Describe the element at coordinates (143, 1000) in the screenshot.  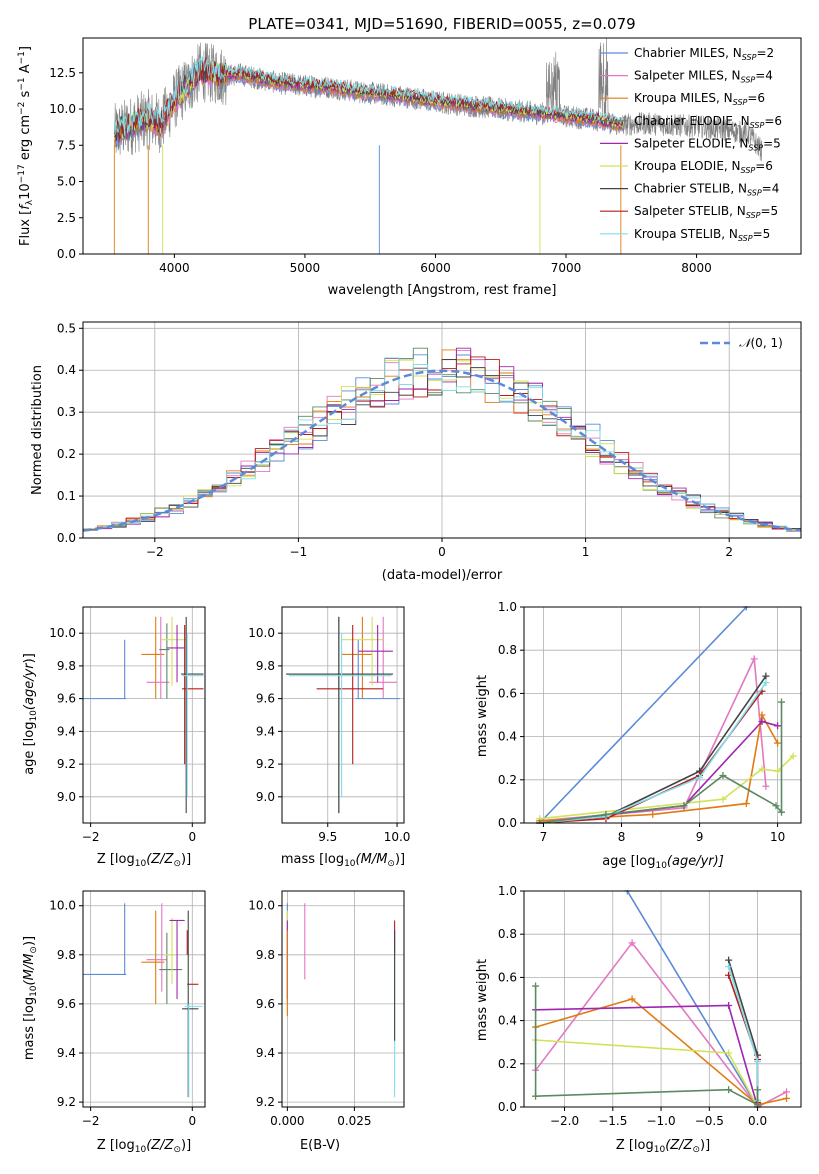
I see `mass-vs-Z-clipped` at that location.